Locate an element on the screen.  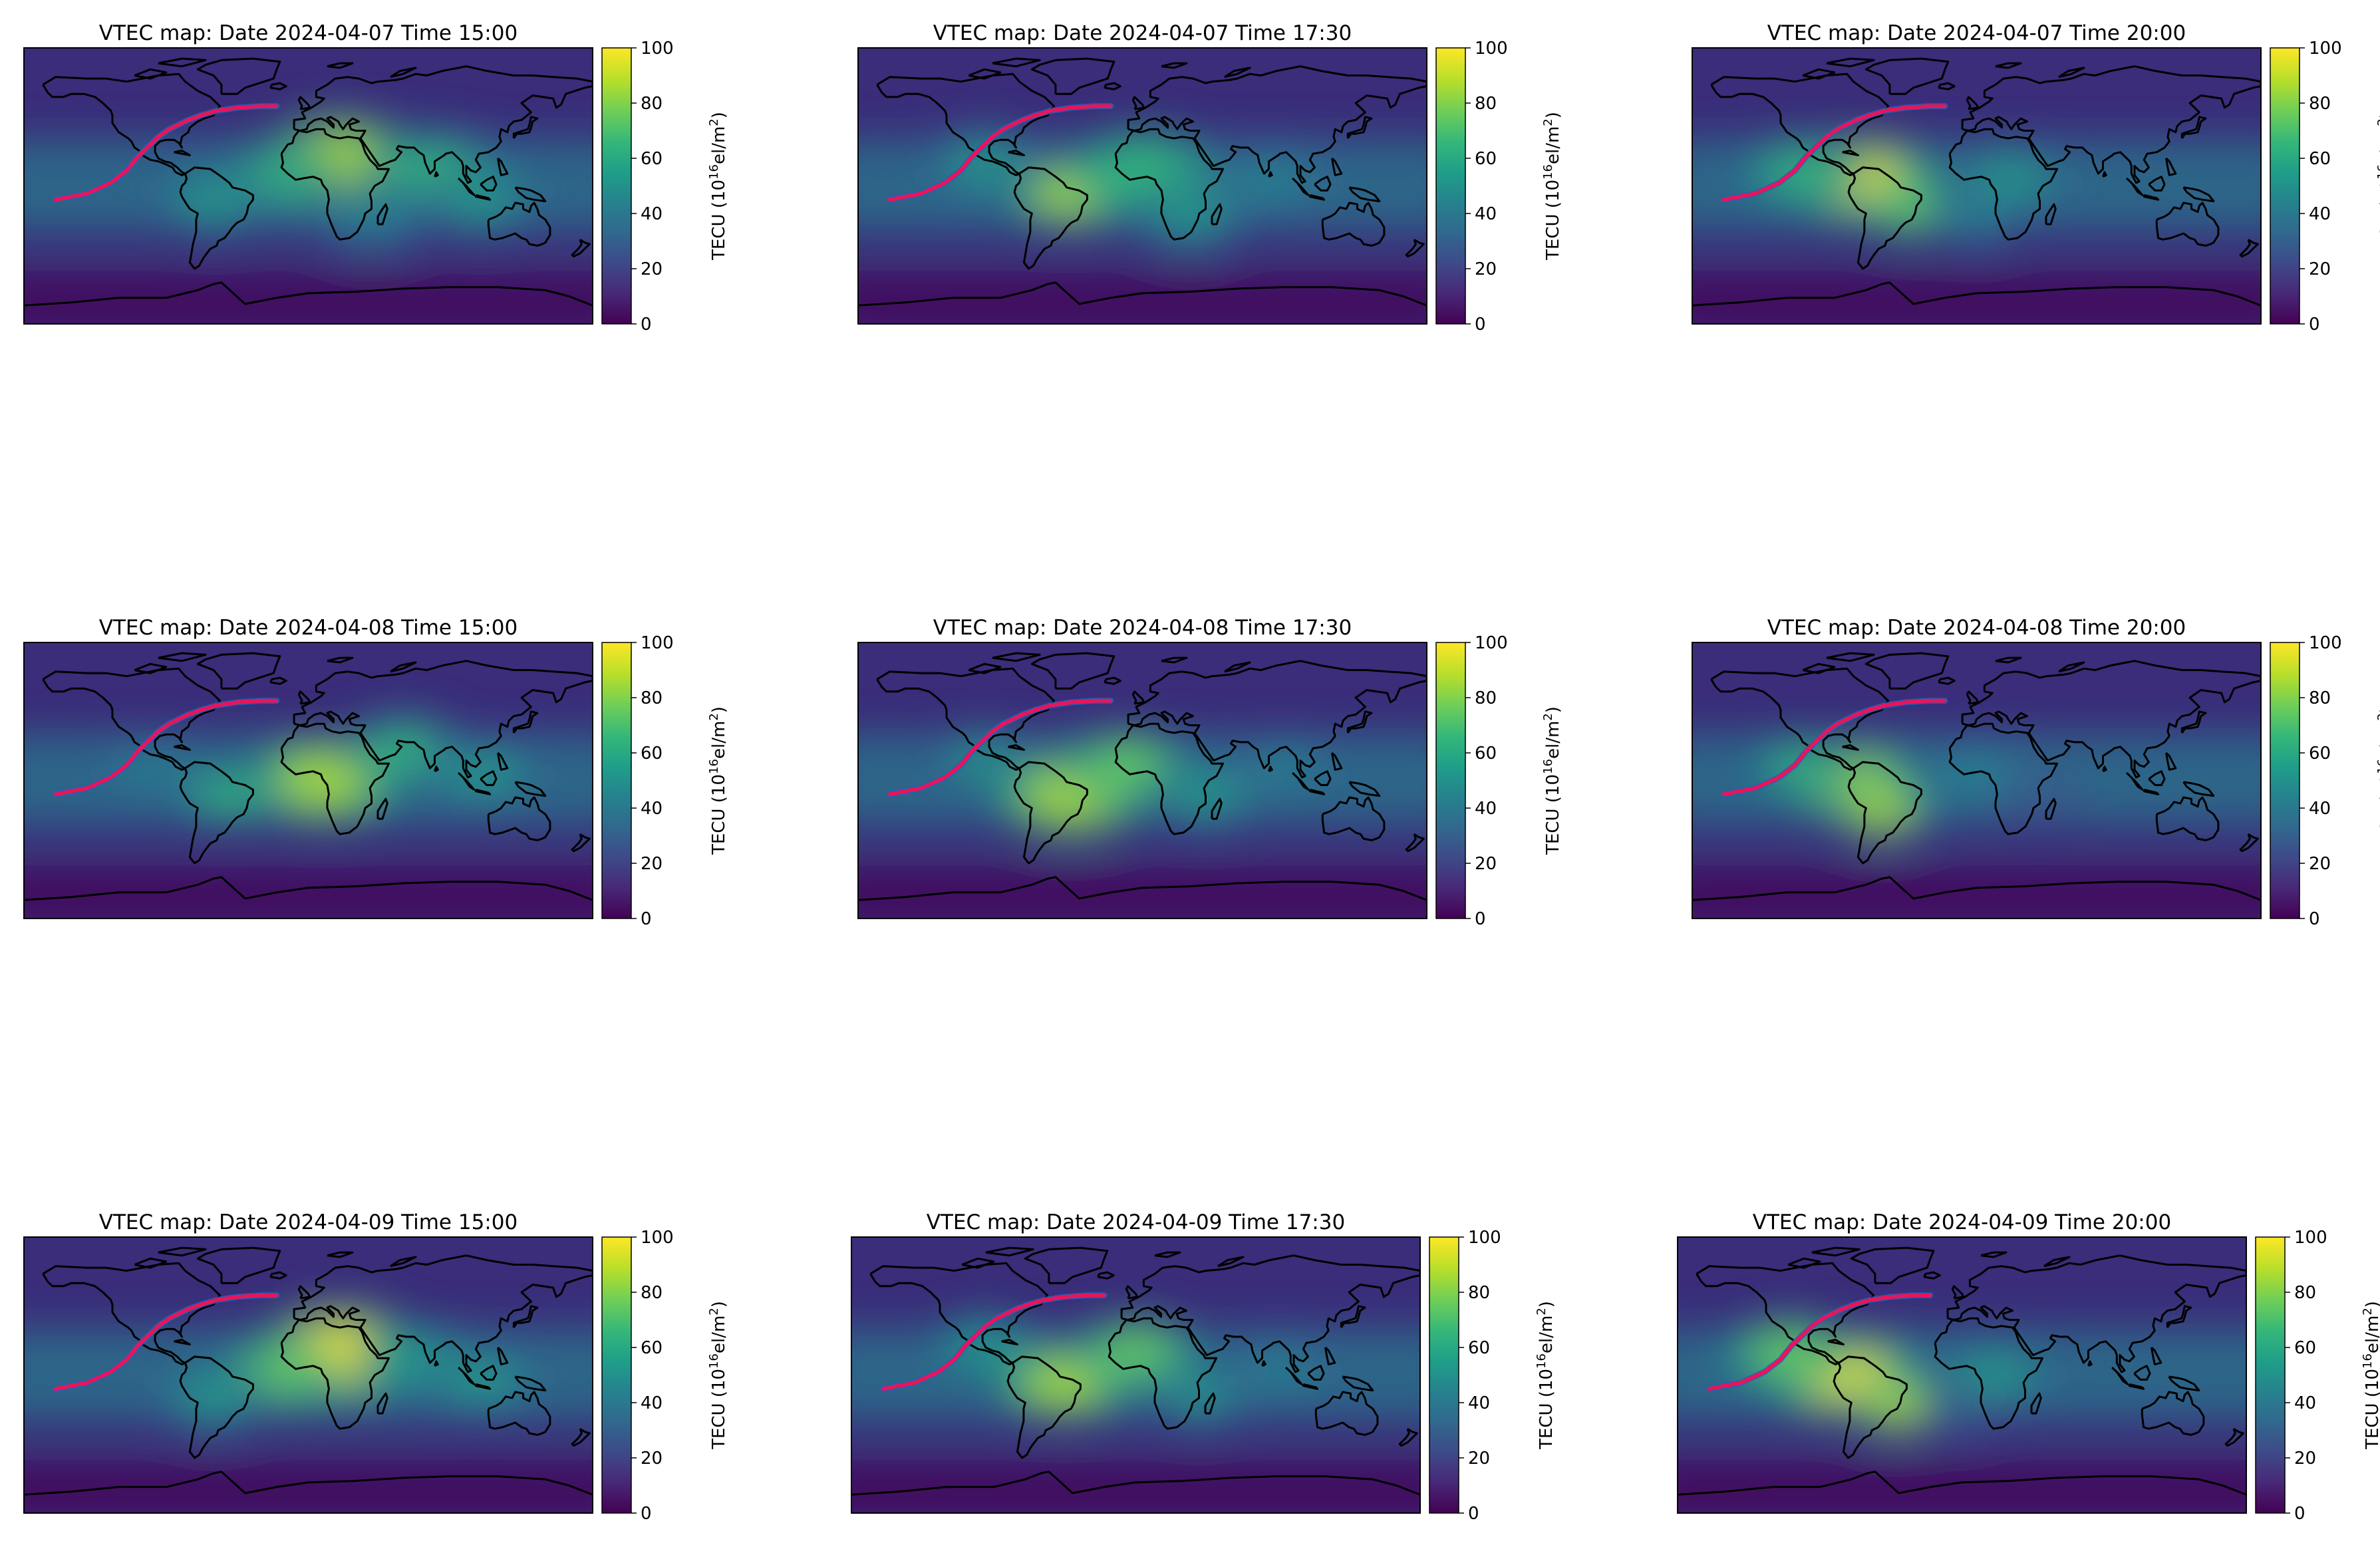
colorbar-tick-label: 60 is located at coordinates (652, 1348).